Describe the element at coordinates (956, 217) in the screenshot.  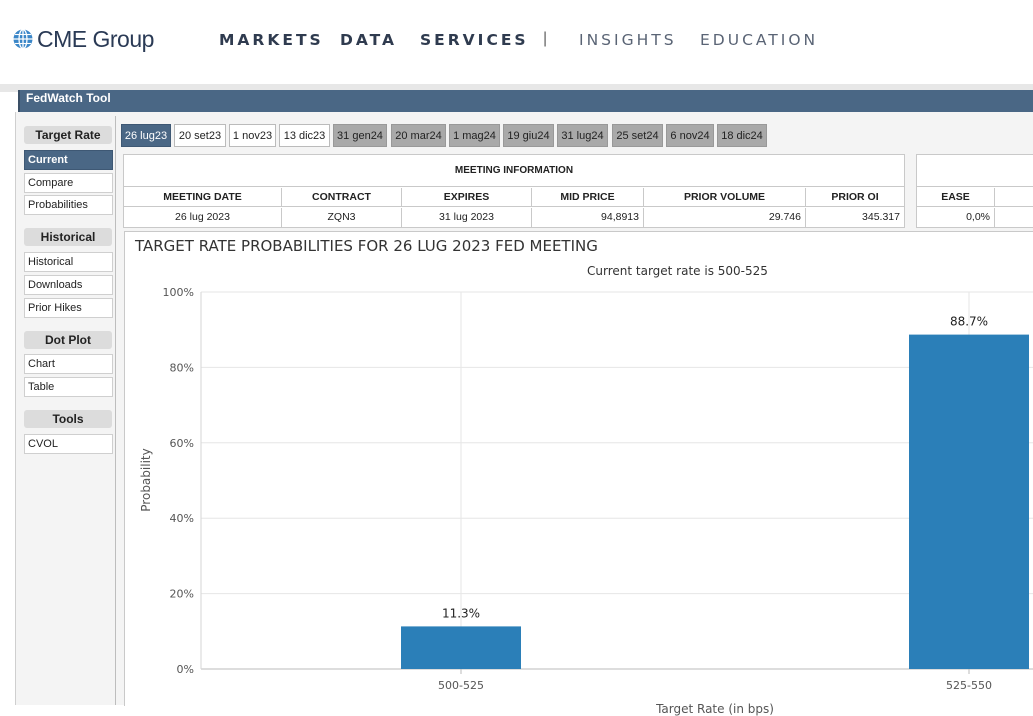
I see `cell-ease: 0,0%` at that location.